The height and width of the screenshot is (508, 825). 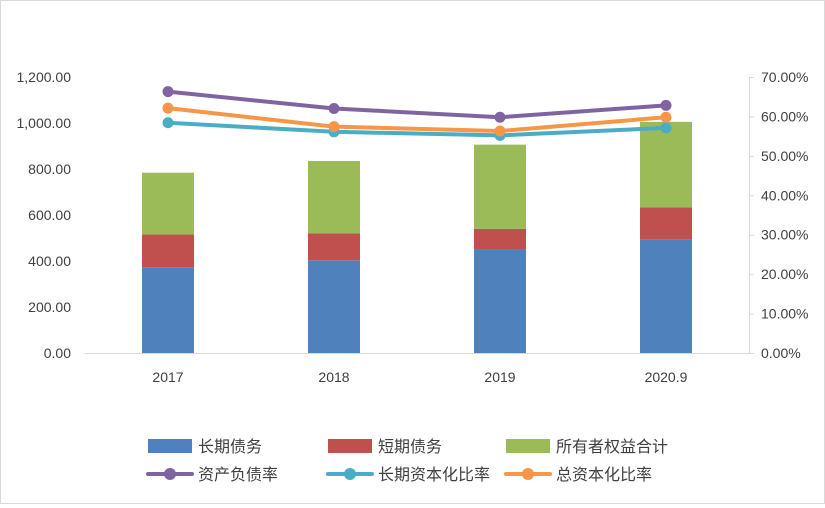 I want to click on y-left-tick-label: 400.00, so click(x=49, y=261).